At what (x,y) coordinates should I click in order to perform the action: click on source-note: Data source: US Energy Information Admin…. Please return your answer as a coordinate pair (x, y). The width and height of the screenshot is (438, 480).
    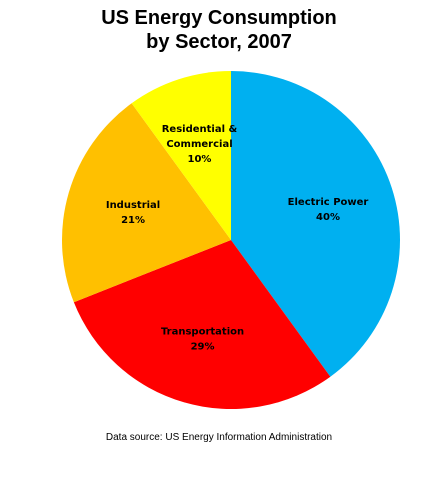
    Looking at the image, I should click on (219, 437).